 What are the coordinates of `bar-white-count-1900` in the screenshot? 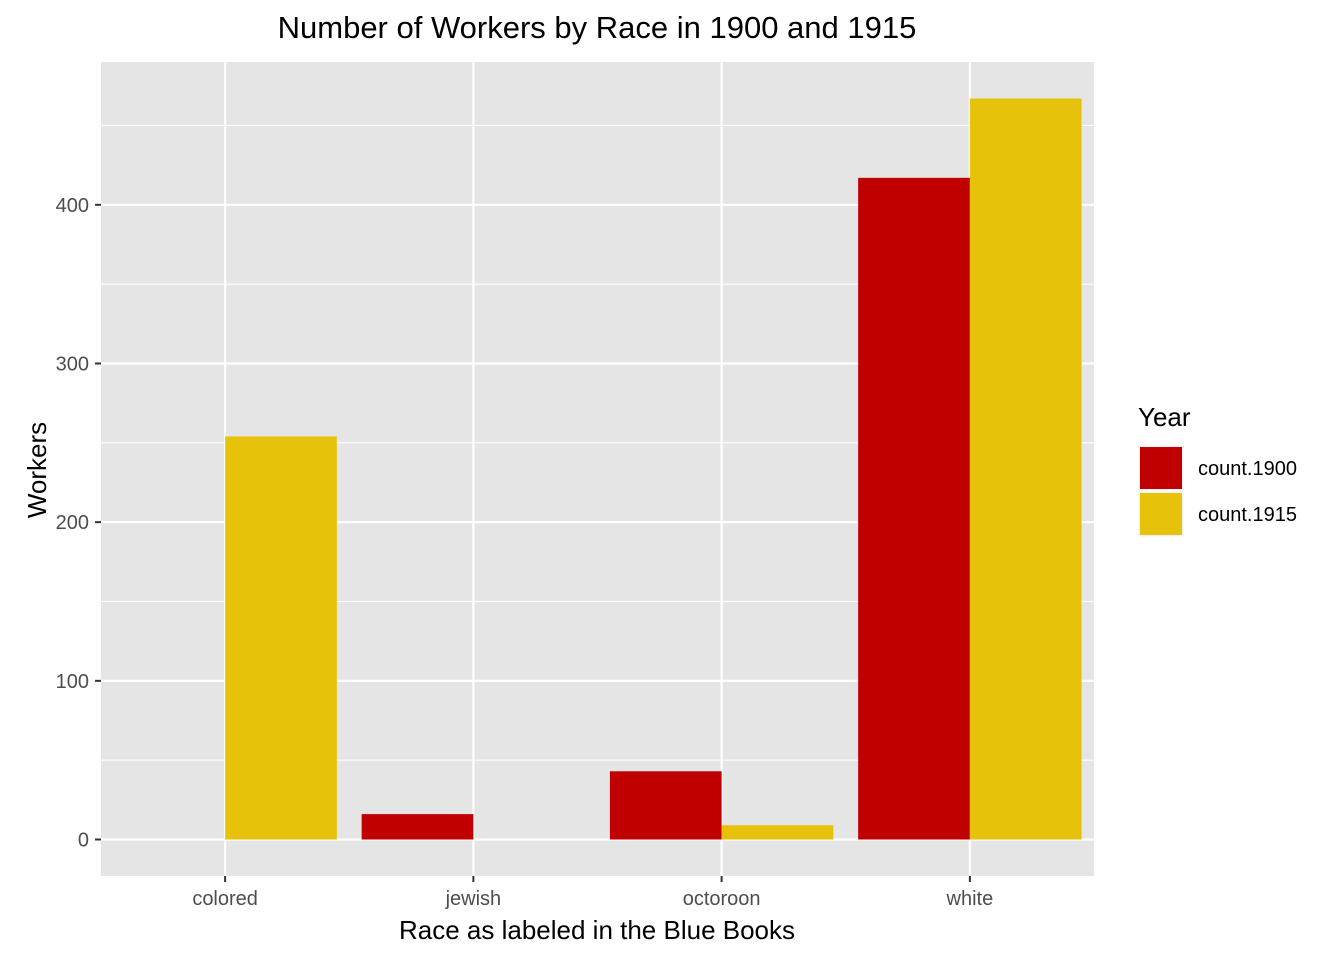 It's located at (914, 508).